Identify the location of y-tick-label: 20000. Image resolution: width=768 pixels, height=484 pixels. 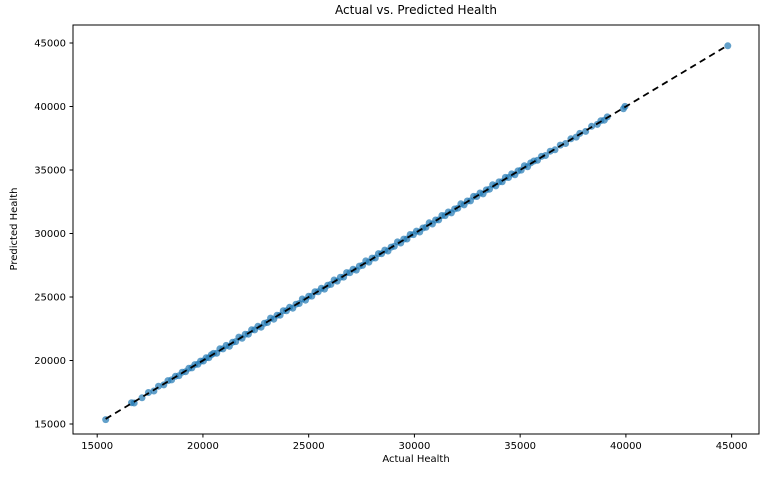
(50, 361).